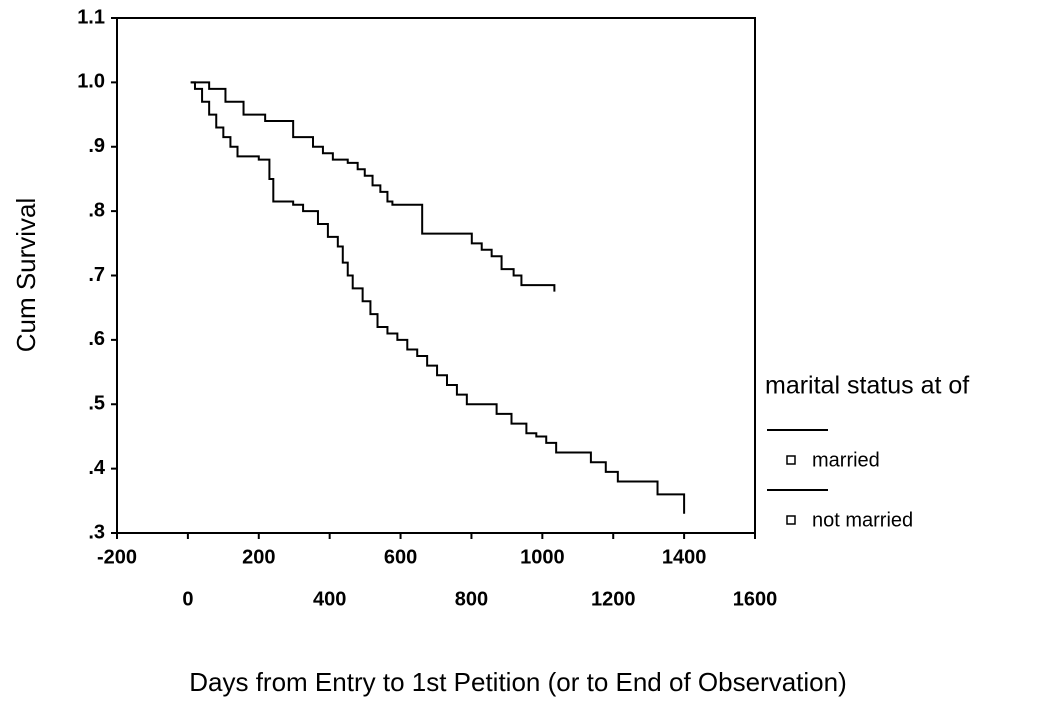 The image size is (1037, 704). What do you see at coordinates (96, 532) in the screenshot?
I see `y-tick-label: .3` at bounding box center [96, 532].